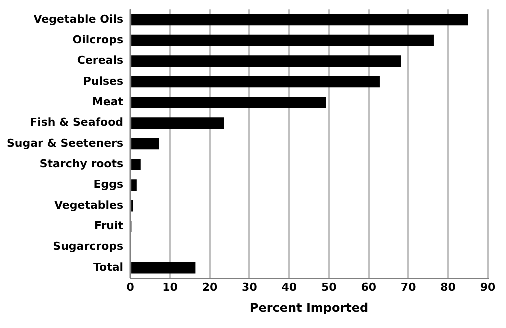  Describe the element at coordinates (79, 19) in the screenshot. I see `y-tick-label: Vegetable Oils` at that location.